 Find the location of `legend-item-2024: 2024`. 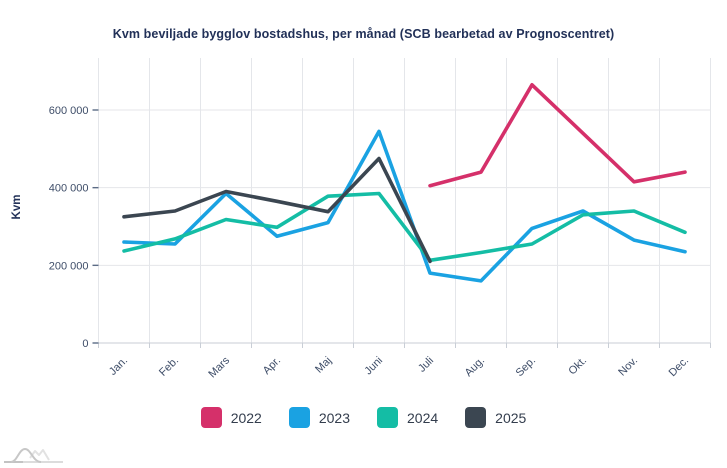

legend-item-2024: 2024 is located at coordinates (407, 417).